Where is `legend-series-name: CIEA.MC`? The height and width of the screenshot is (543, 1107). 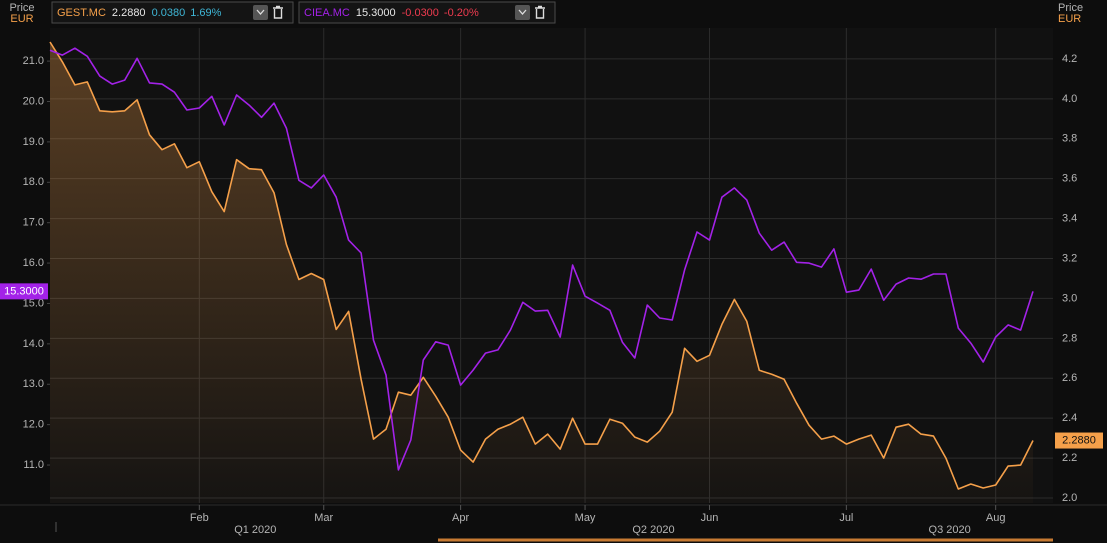 legend-series-name: CIEA.MC is located at coordinates (327, 13).